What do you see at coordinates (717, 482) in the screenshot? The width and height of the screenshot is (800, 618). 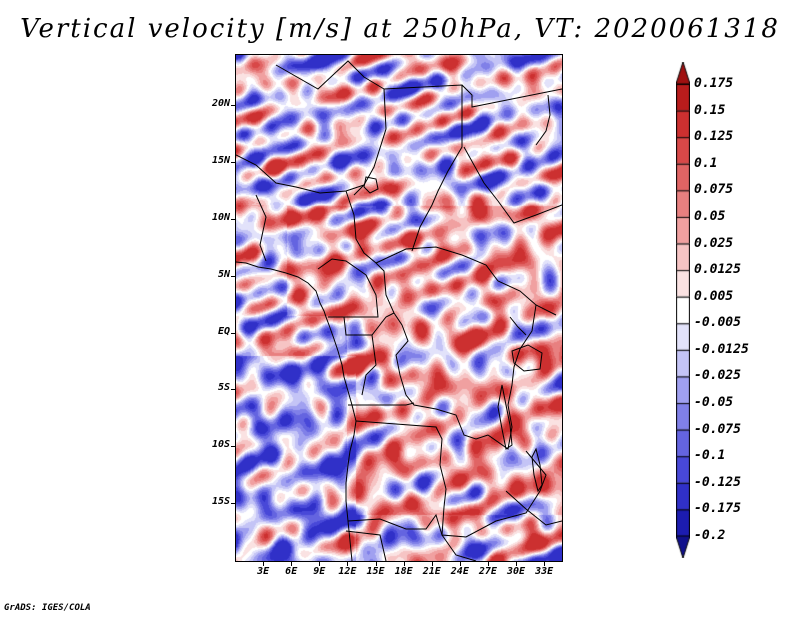 I see `colorbar-label: -0.125` at bounding box center [717, 482].